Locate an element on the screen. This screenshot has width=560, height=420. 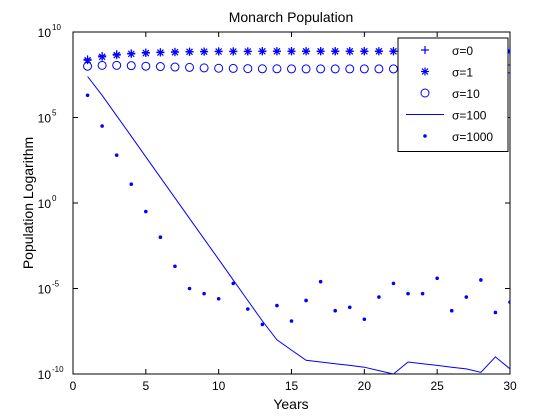
y-tick-exponent: 10 is located at coordinates (56, 27).